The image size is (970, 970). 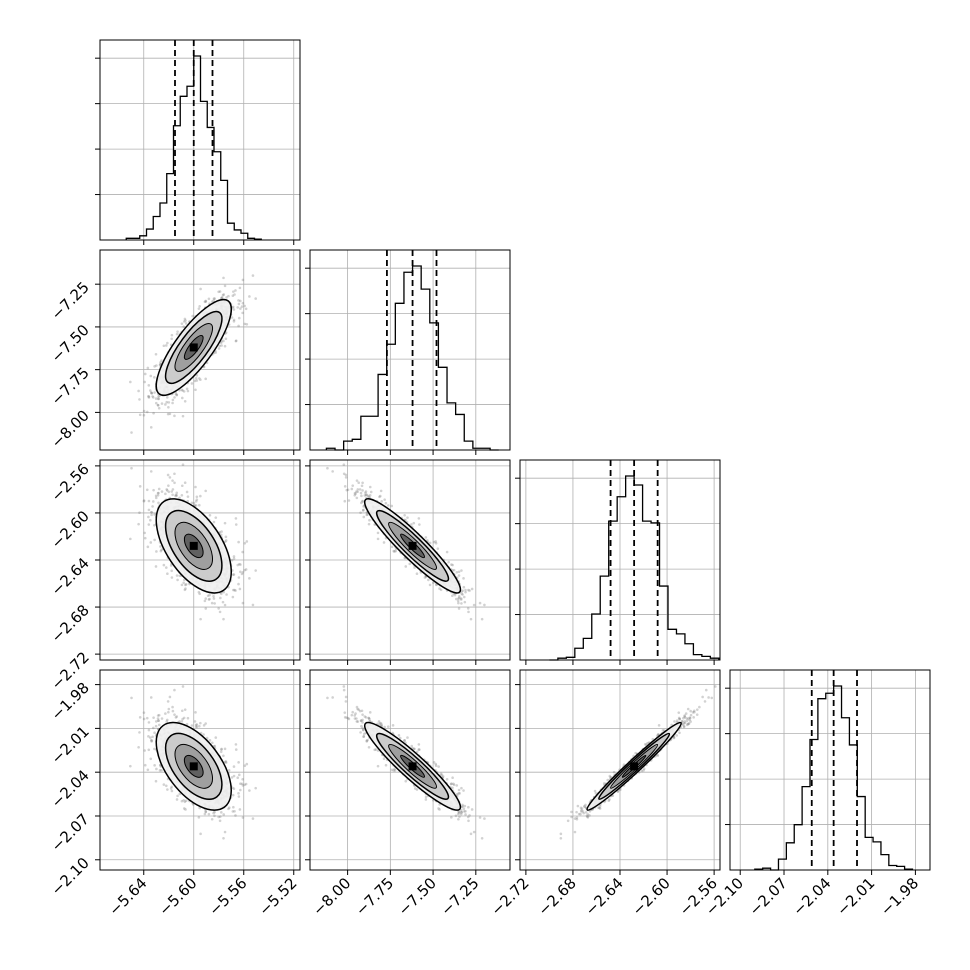 I want to click on scatter-cloud, so click(x=193, y=542).